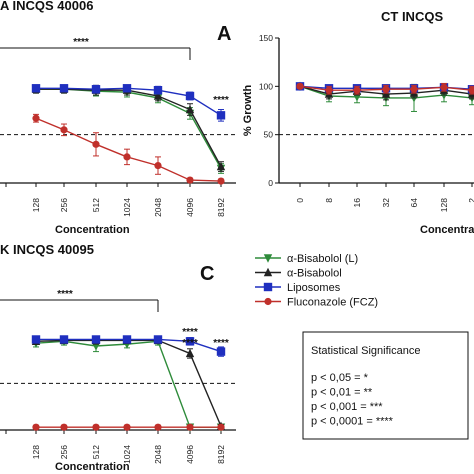 The height and width of the screenshot is (474, 474). What do you see at coordinates (300, 200) in the screenshot?
I see `x-tick-label: 0` at bounding box center [300, 200].